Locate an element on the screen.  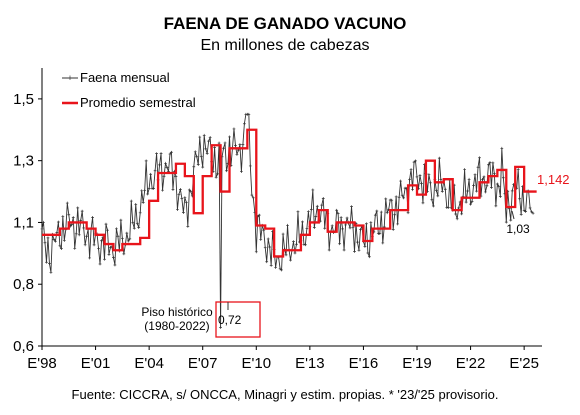
x-tick-label: E'10 is located at coordinates (257, 363).